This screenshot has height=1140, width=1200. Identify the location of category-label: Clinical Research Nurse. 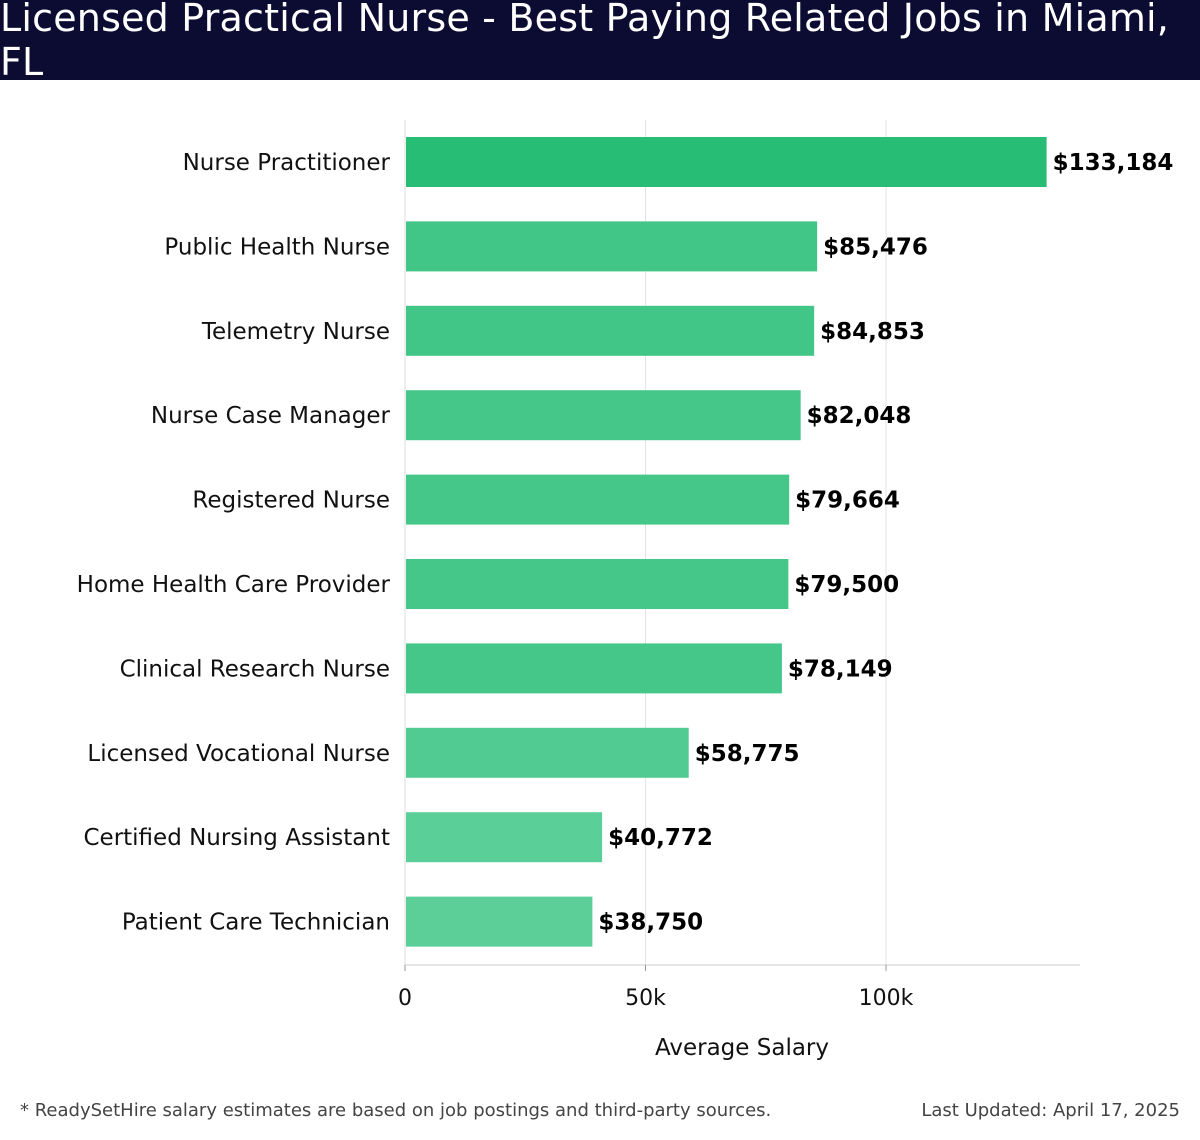
(255, 669).